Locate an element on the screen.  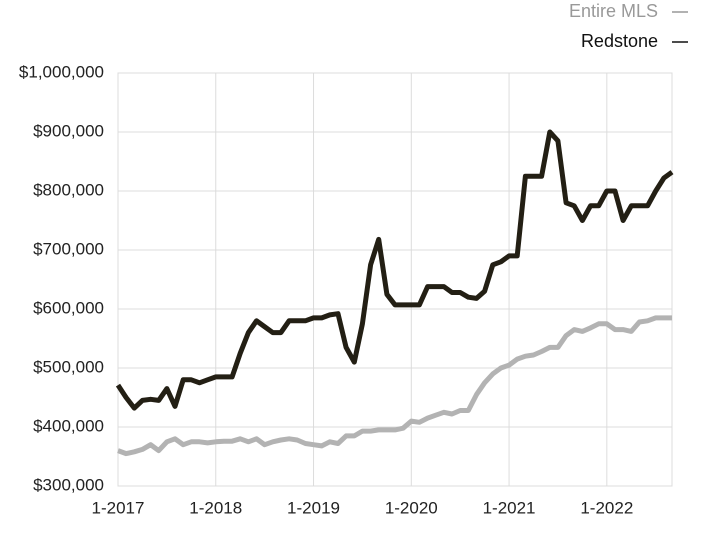
x-tick-label: 1-2019 is located at coordinates (313, 507).